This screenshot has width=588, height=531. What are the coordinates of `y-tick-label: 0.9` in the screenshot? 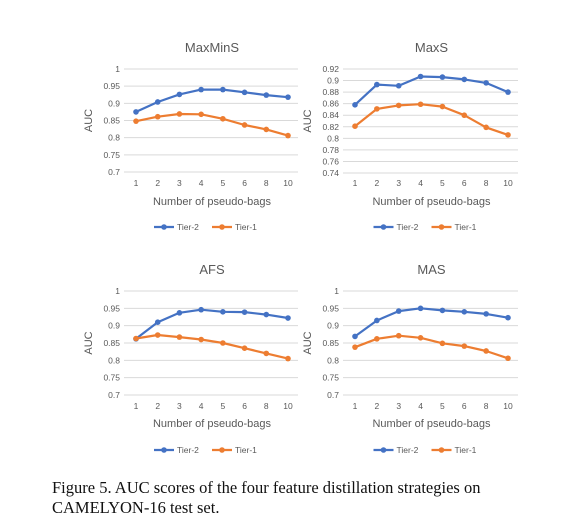 It's located at (114, 326).